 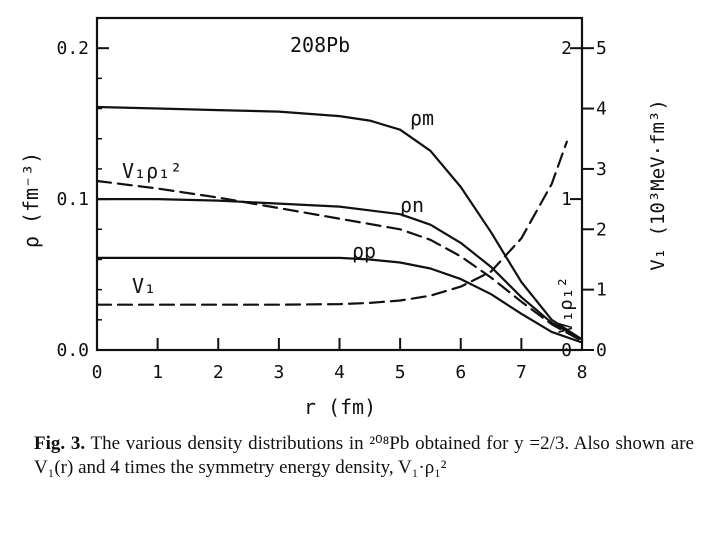 What do you see at coordinates (320, 45) in the screenshot?
I see `nucleus-label: 208Pb` at bounding box center [320, 45].